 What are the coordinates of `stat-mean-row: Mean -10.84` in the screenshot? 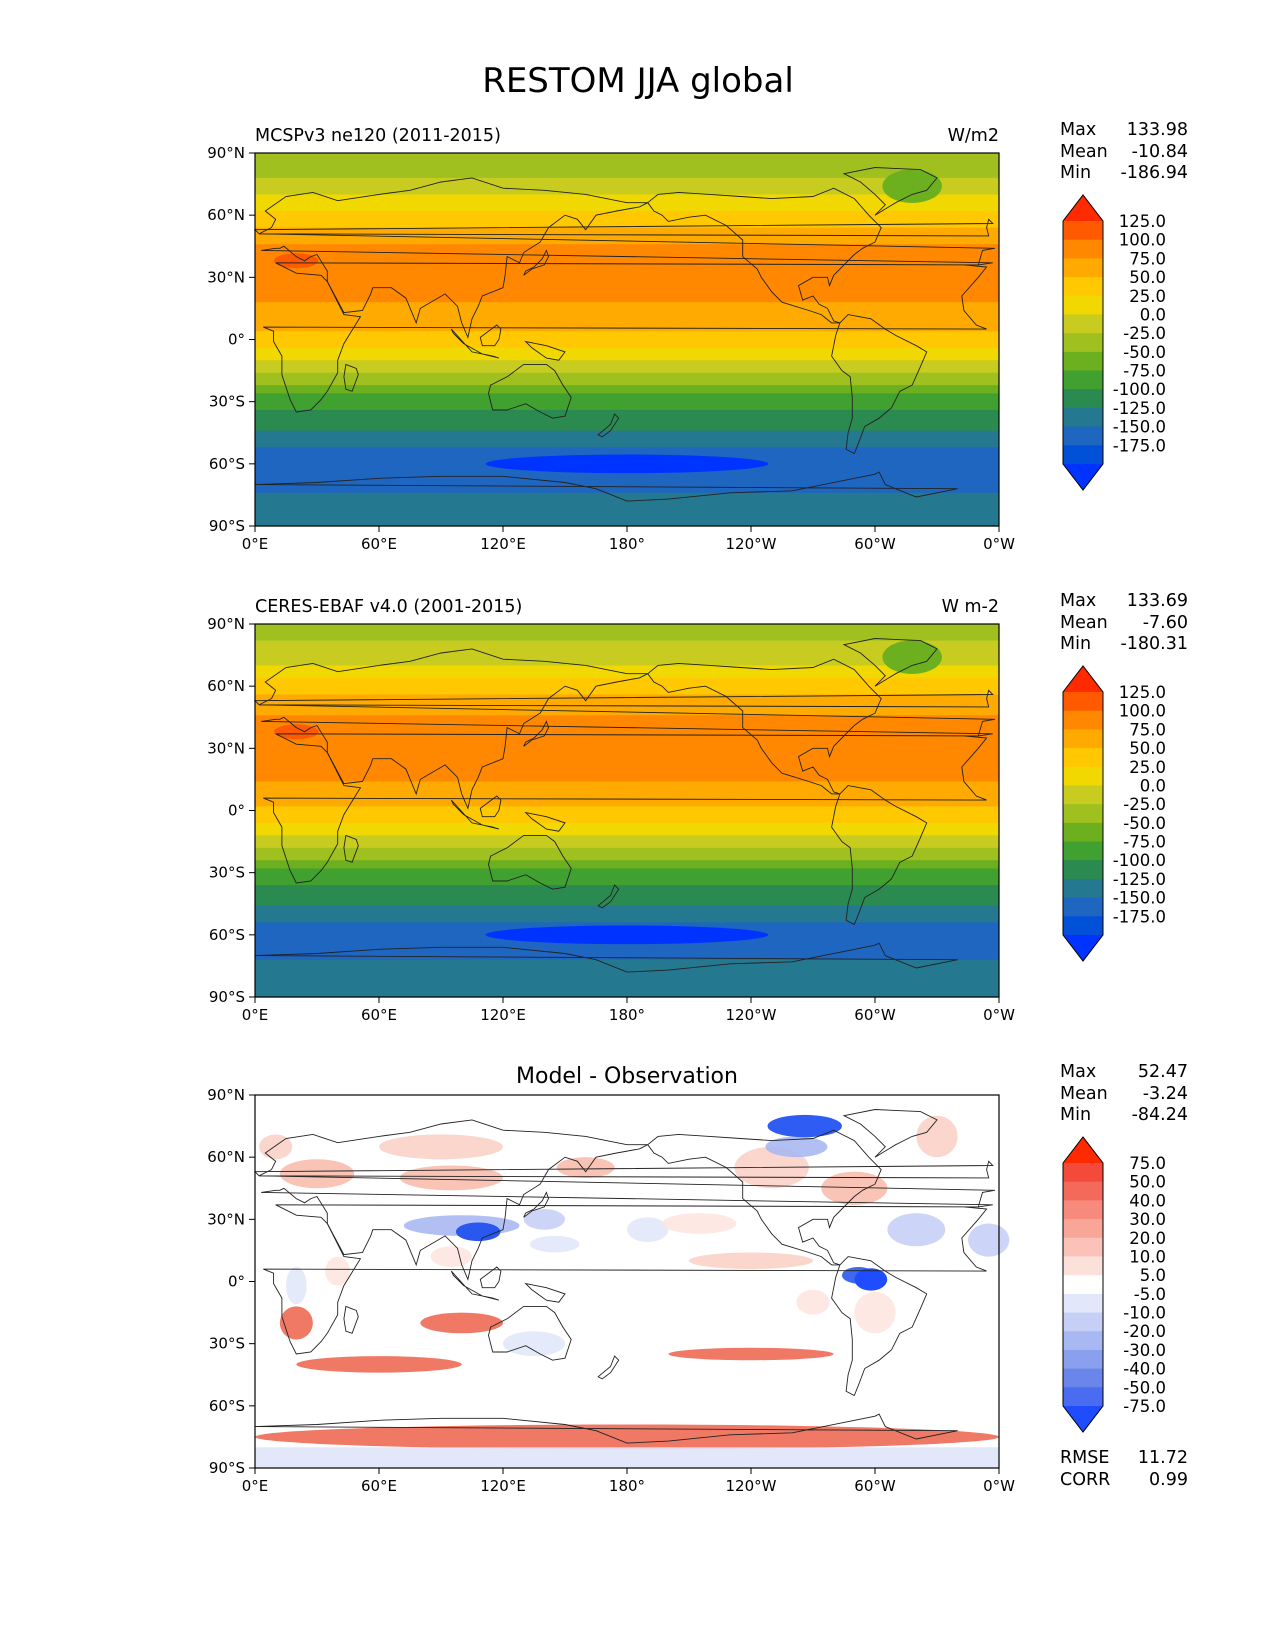 It's located at (1124, 153).